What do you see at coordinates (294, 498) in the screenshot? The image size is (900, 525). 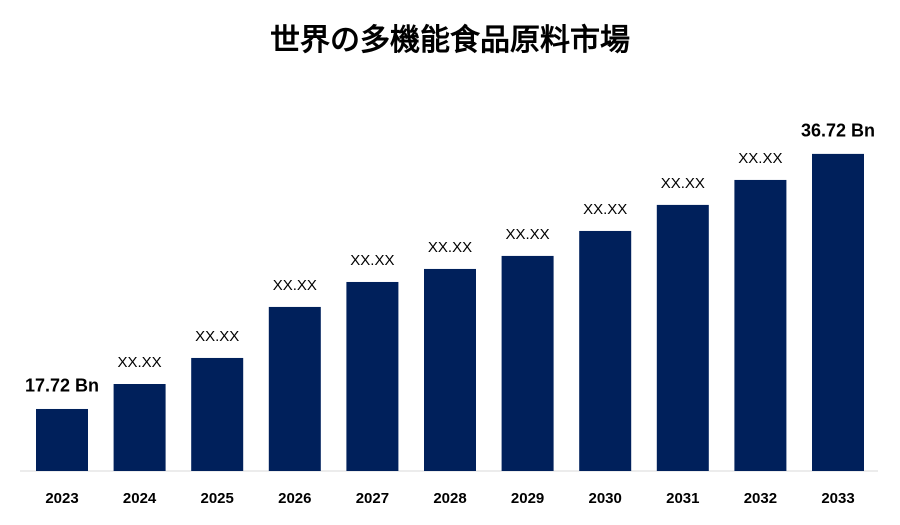 I see `x-tick-label: 2026` at bounding box center [294, 498].